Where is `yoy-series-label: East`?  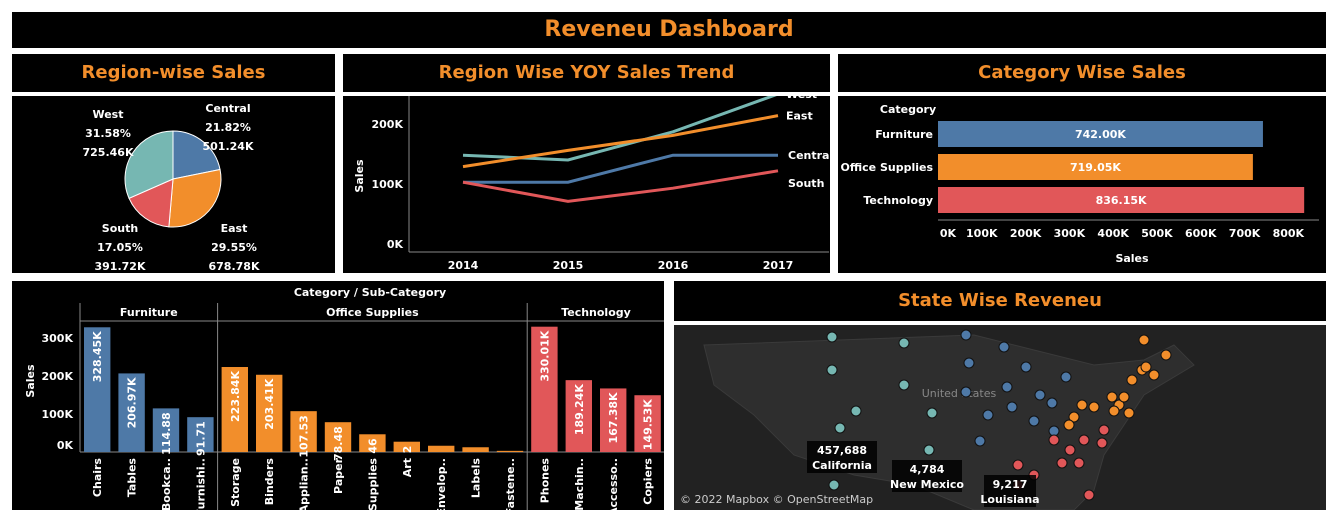 yoy-series-label: East is located at coordinates (799, 116).